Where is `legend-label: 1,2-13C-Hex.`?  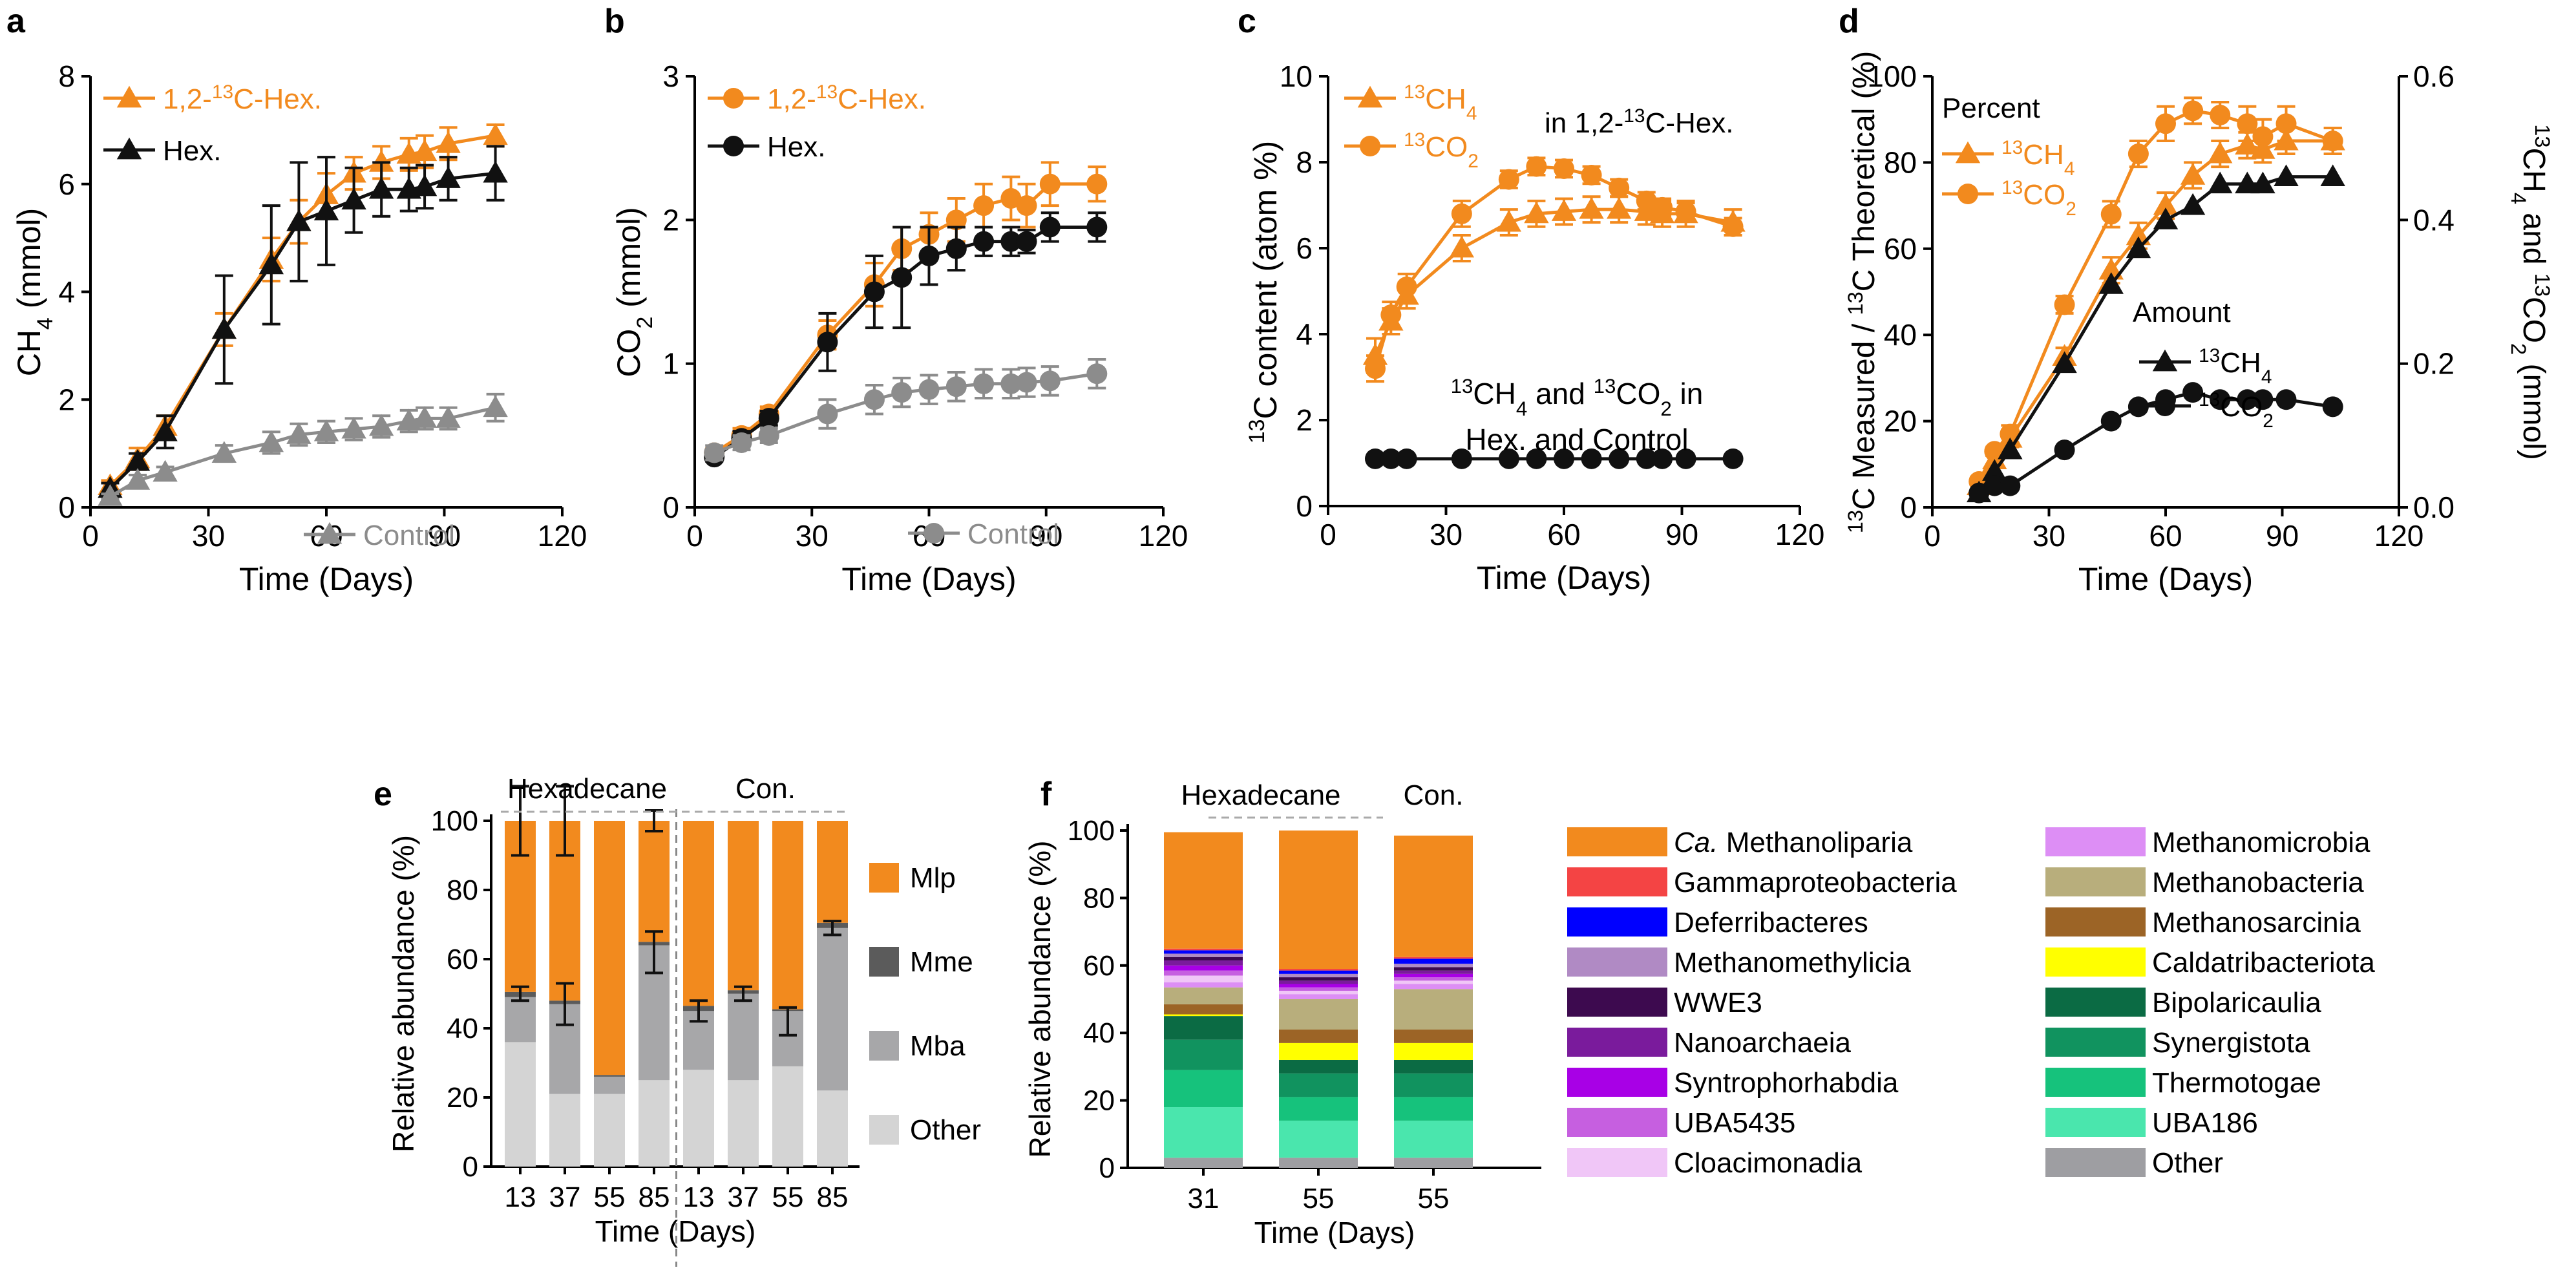
legend-label: 1,2-13C-Hex. is located at coordinates (242, 98).